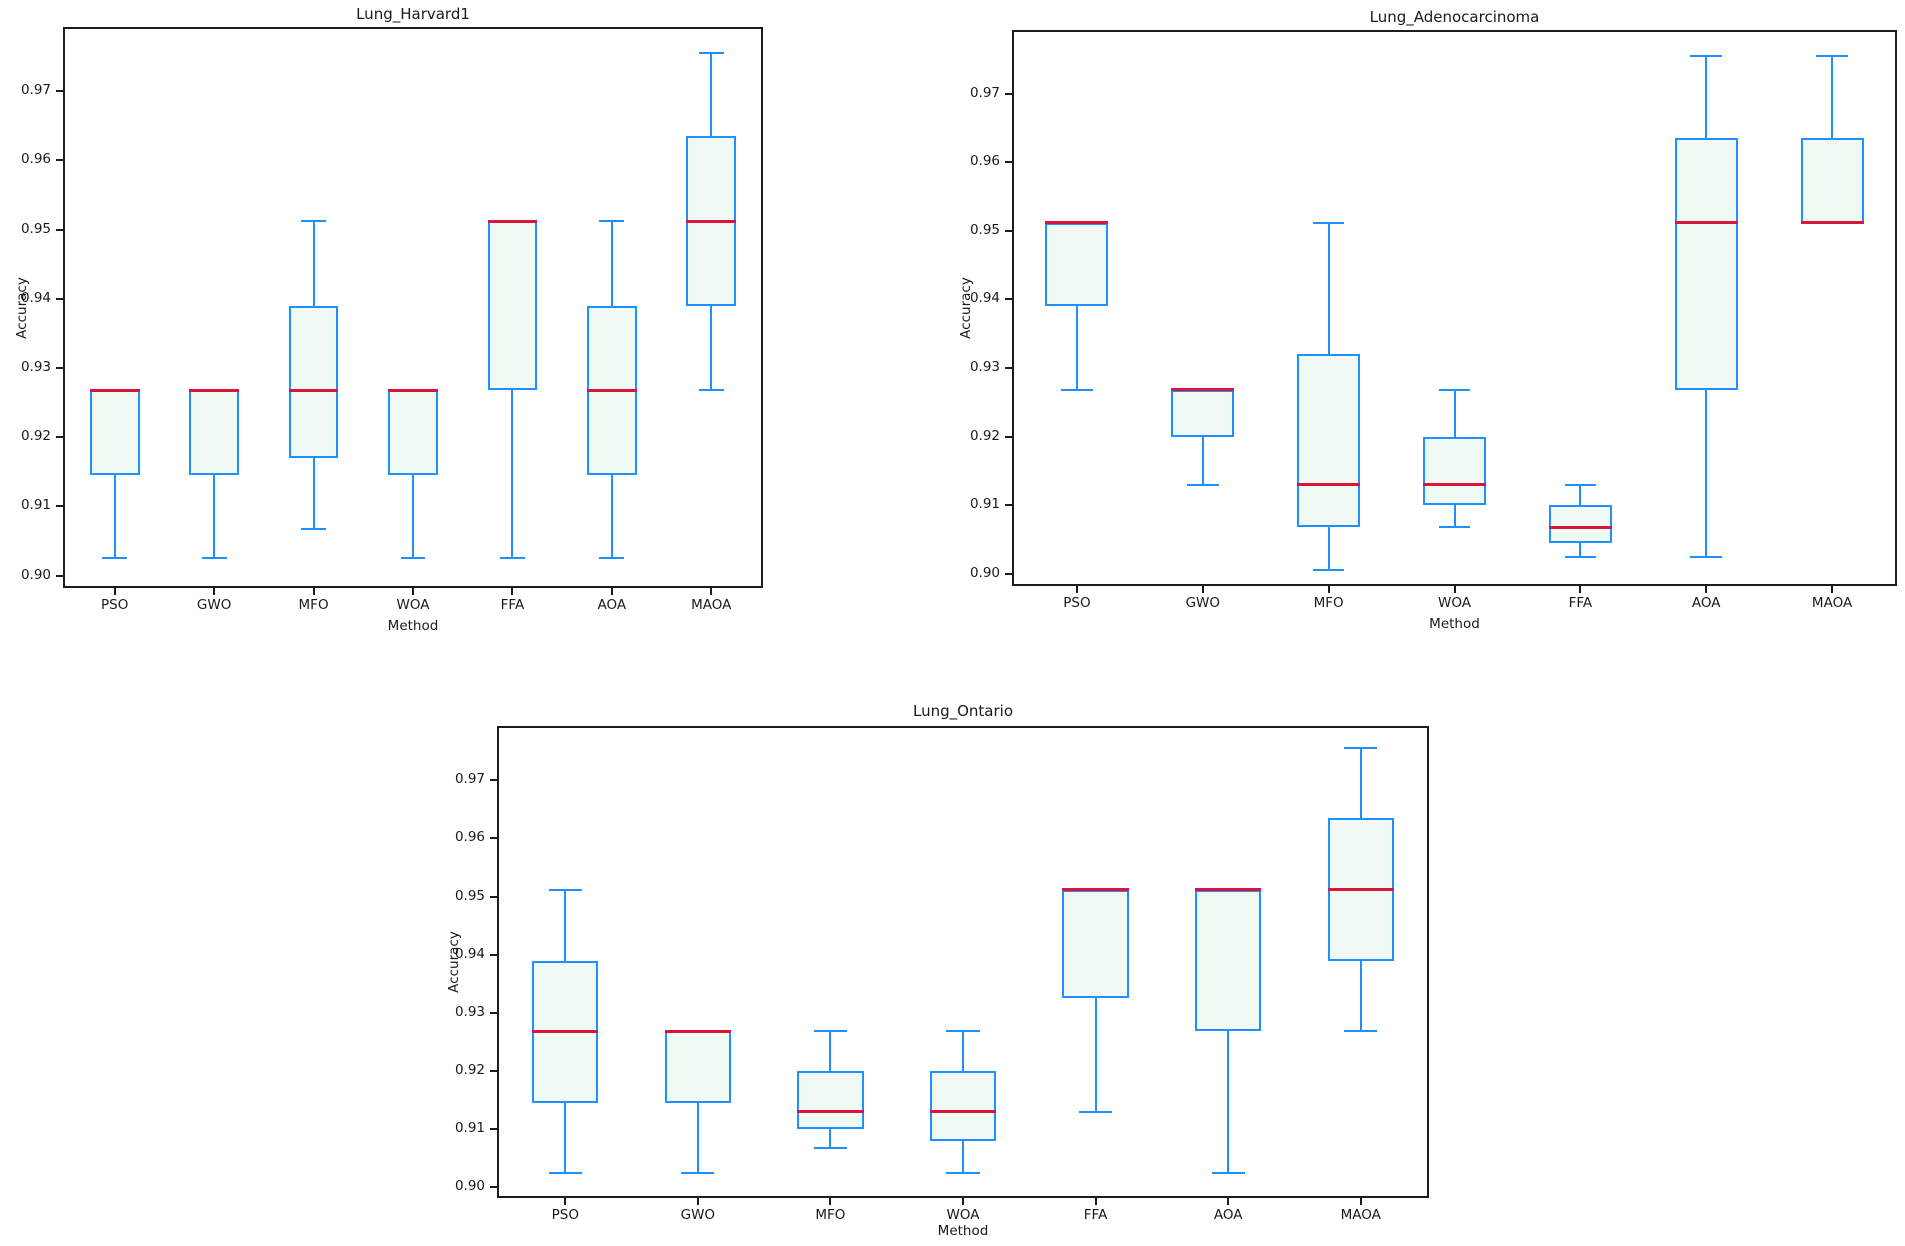 This screenshot has height=1246, width=1905. I want to click on median-line-AOA, so click(1228, 890).